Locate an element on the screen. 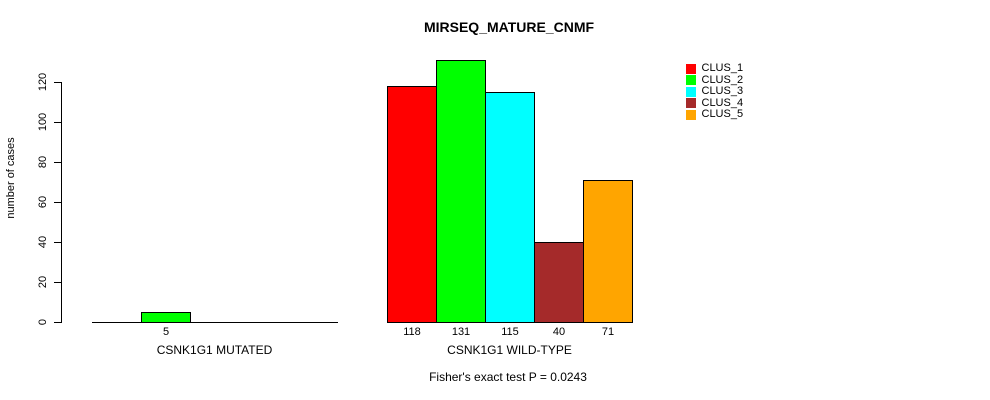 Image resolution: width=990 pixels, height=400 pixels. legend-label: CLUS_2 is located at coordinates (722, 79).